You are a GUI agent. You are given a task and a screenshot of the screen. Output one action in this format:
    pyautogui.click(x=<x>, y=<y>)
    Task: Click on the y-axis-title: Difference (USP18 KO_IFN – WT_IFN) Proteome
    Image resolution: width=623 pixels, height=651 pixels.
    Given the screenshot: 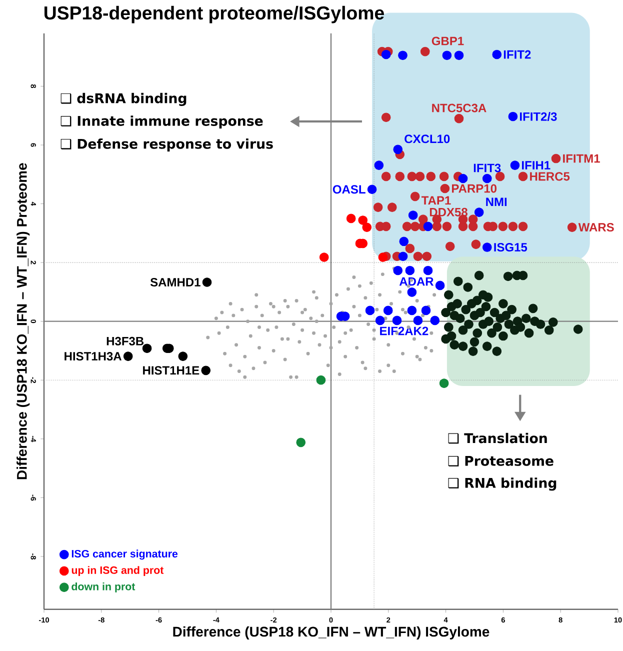 What is the action you would take?
    pyautogui.click(x=23, y=321)
    